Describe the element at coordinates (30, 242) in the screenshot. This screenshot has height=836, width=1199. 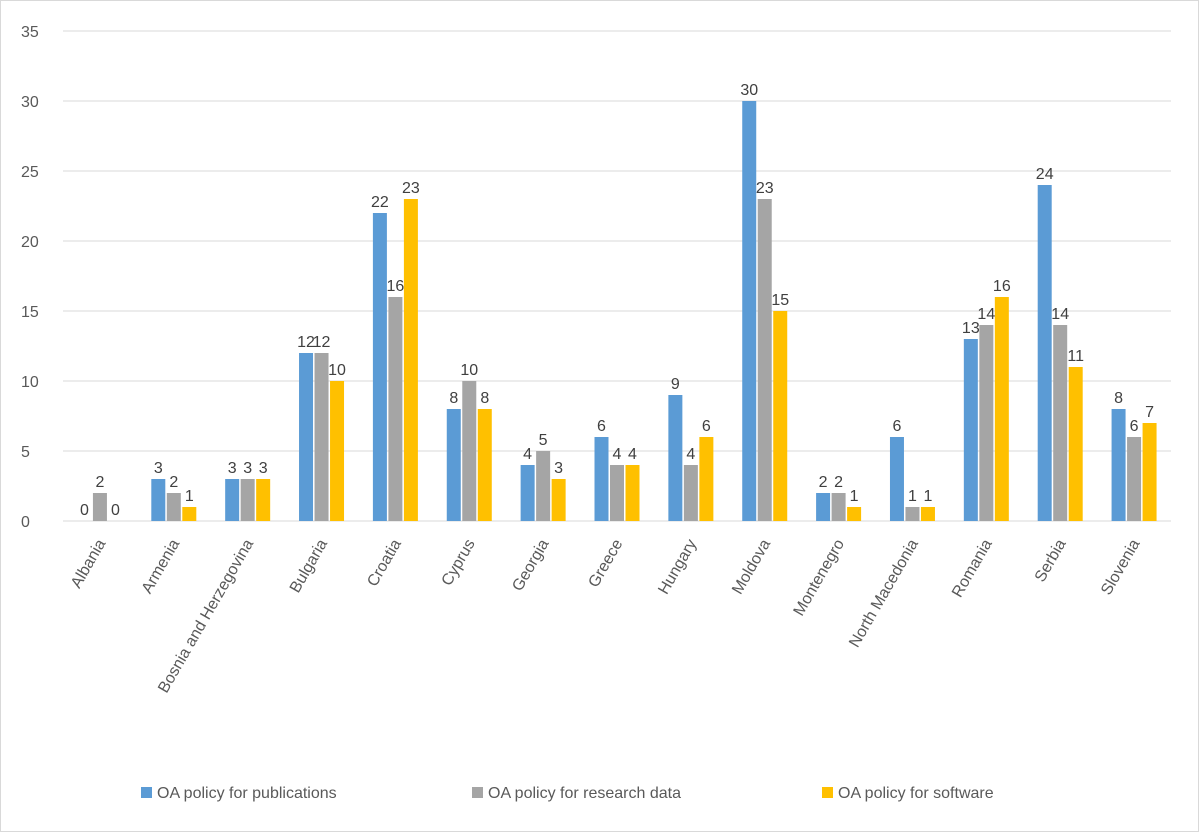
I see `y-tick-label: 20` at that location.